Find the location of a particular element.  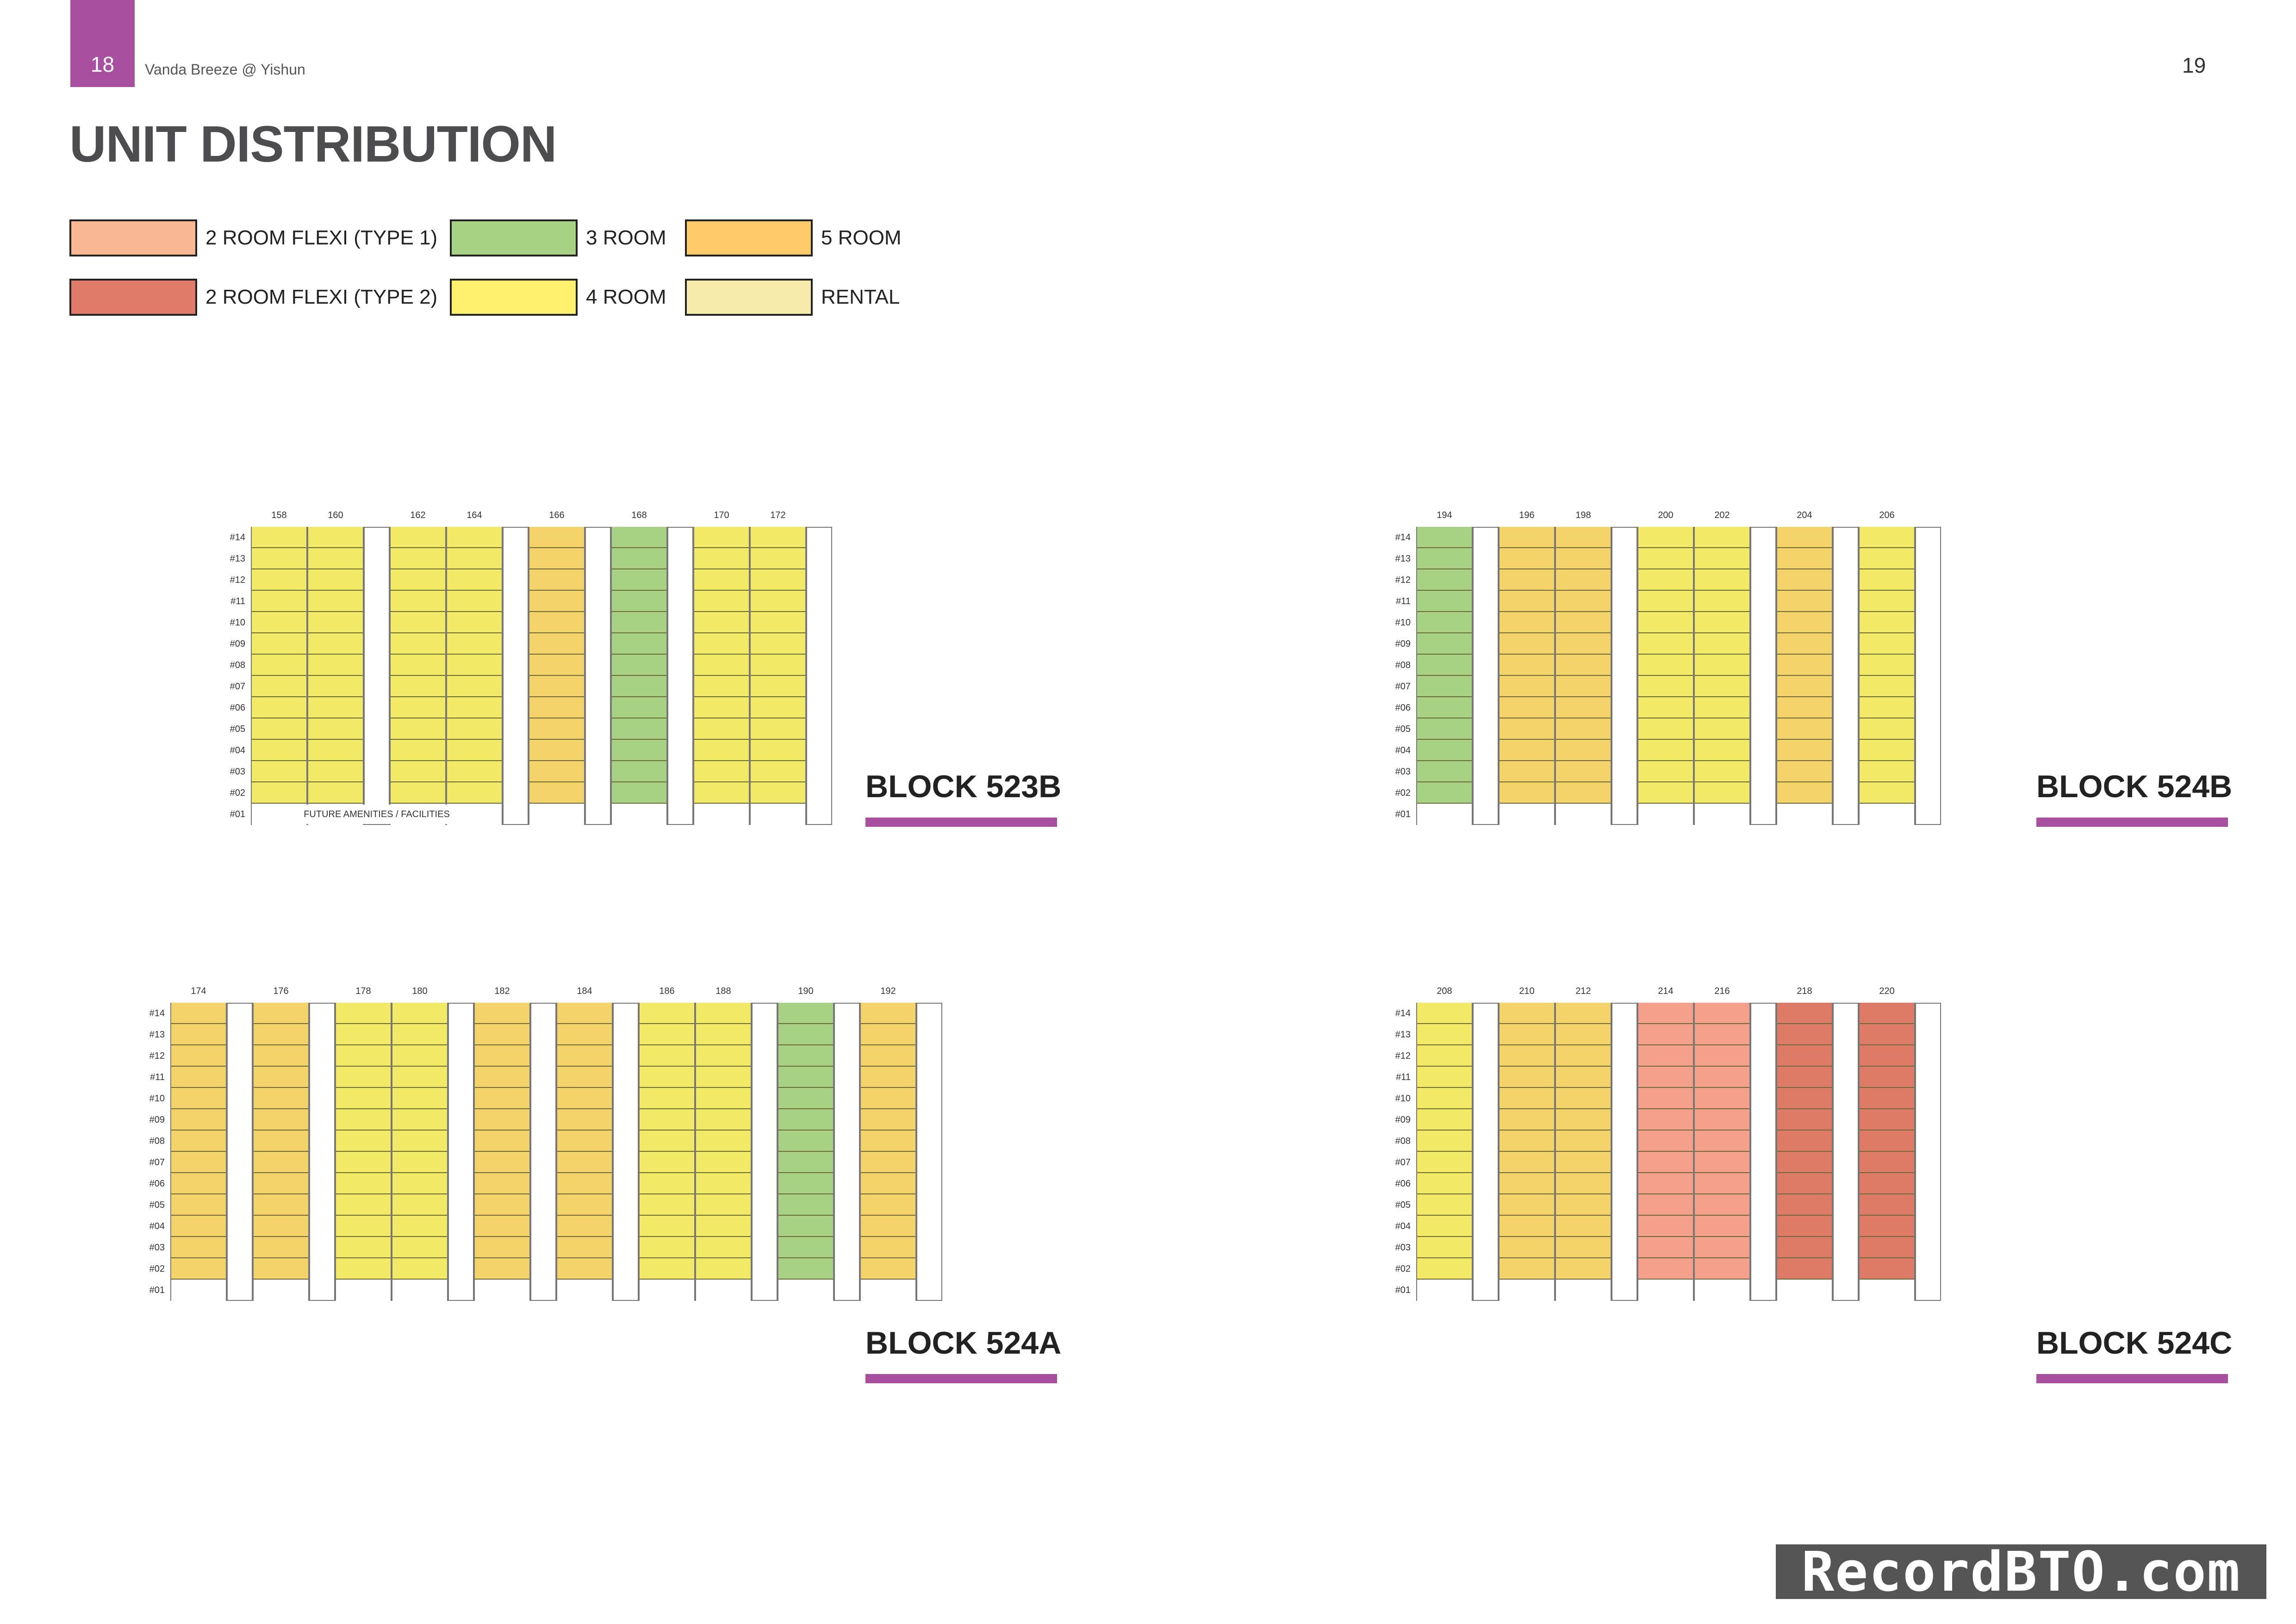

unit-number-label: 216 is located at coordinates (1722, 991).